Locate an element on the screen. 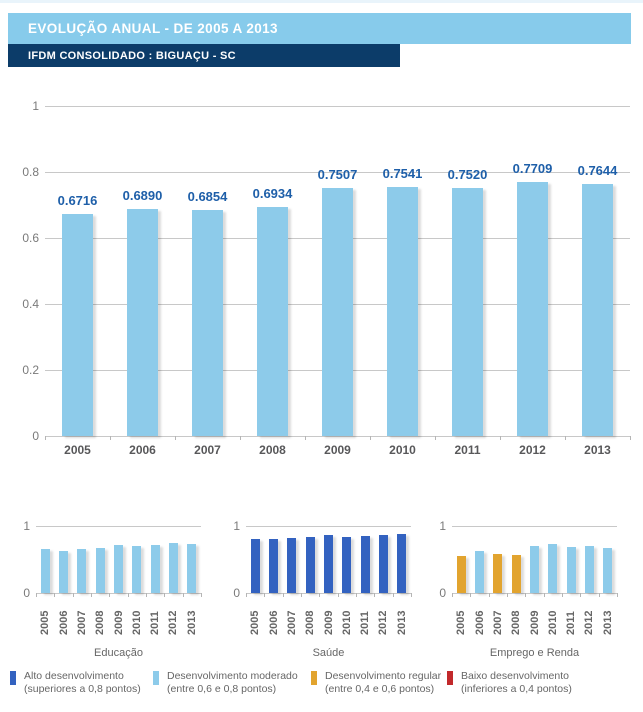 This screenshot has width=643, height=712. bar-ifdm-consolidado-2009 is located at coordinates (337, 312).